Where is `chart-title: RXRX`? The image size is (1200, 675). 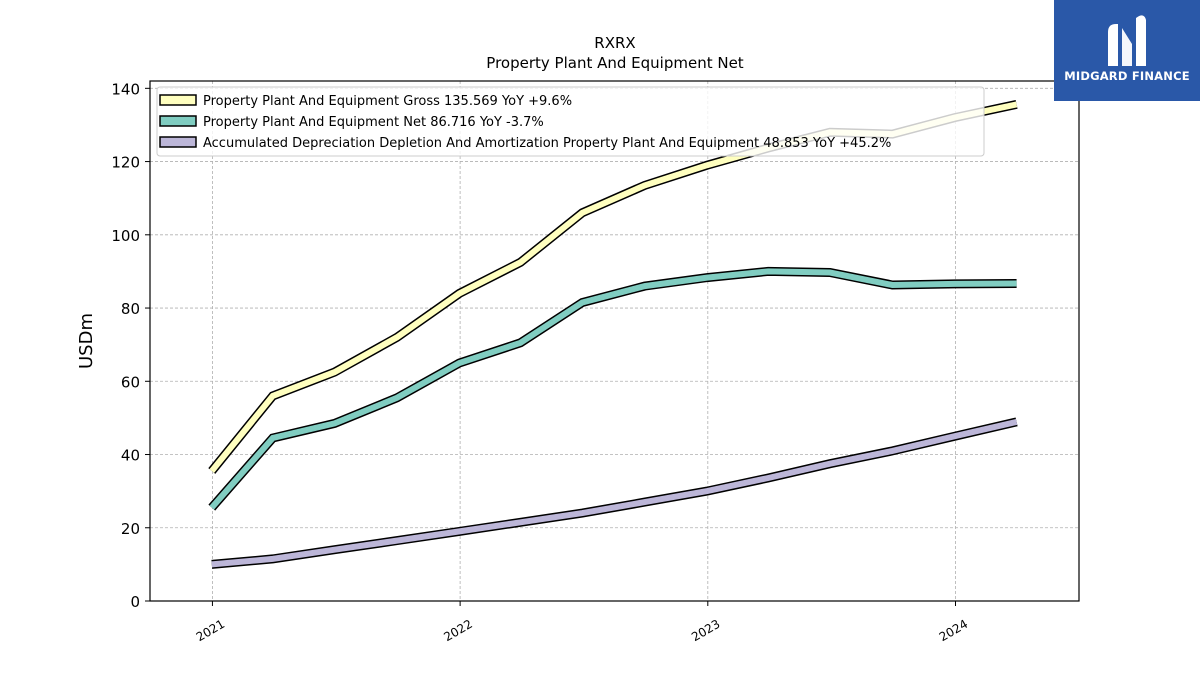
chart-title: RXRX is located at coordinates (614, 43).